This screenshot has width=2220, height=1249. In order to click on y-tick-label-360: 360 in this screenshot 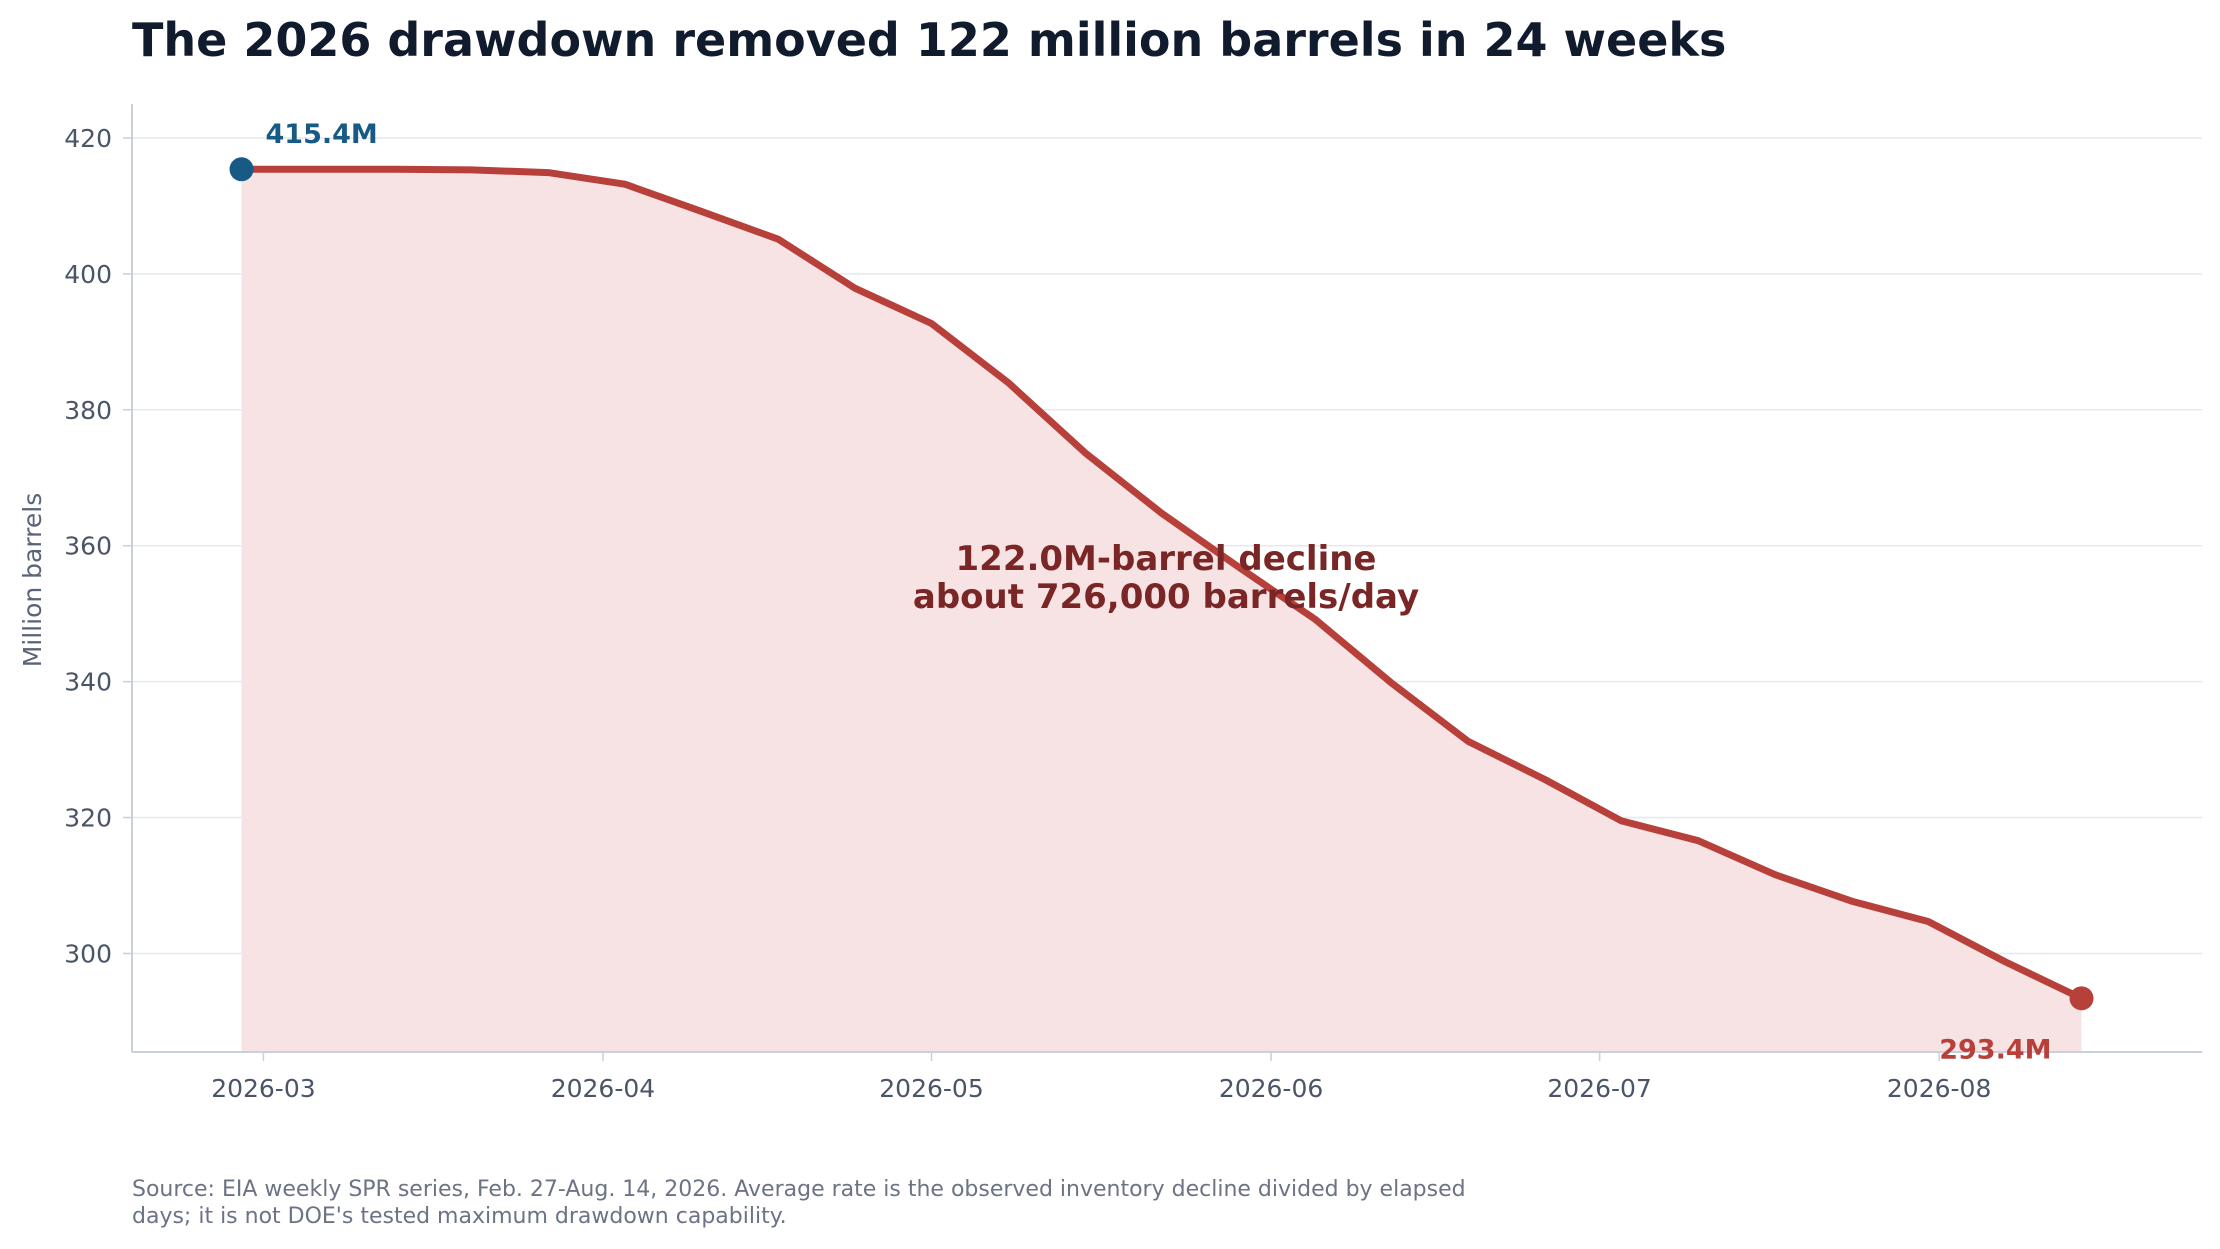, I will do `click(88, 546)`.